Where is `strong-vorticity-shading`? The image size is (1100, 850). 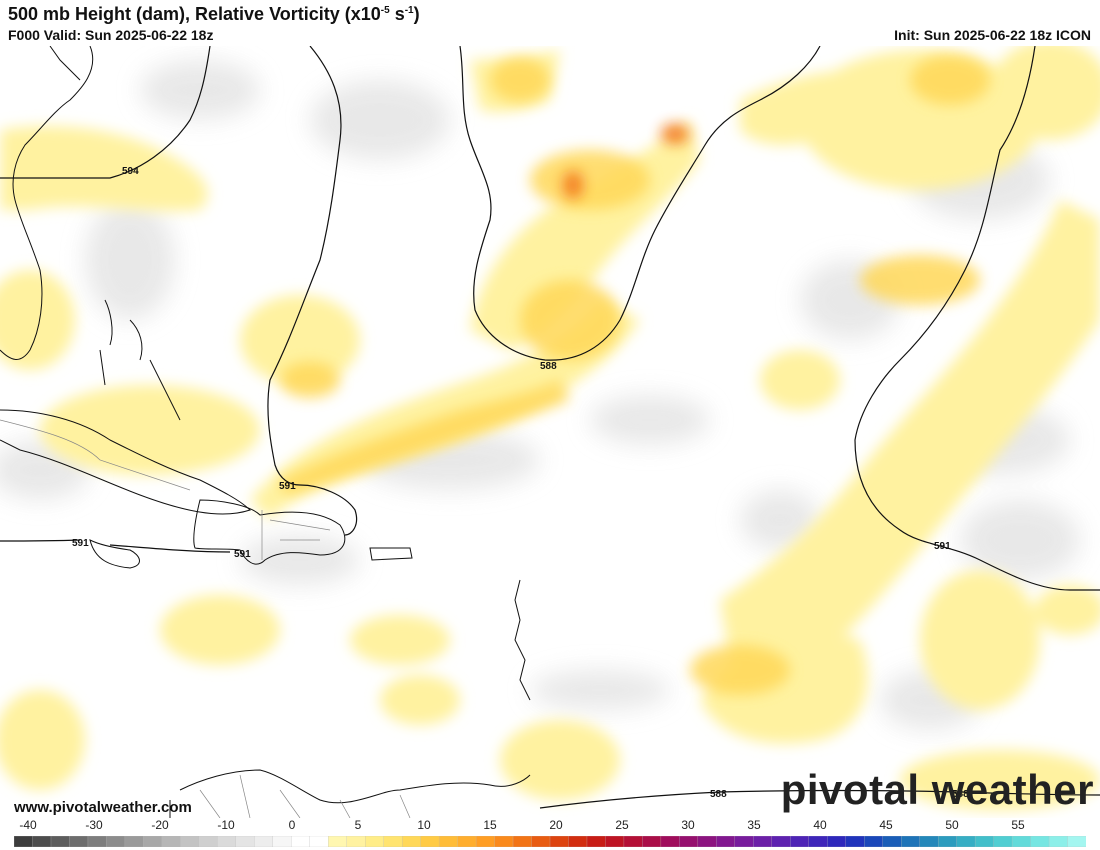 strong-vorticity-shading is located at coordinates (626, 161).